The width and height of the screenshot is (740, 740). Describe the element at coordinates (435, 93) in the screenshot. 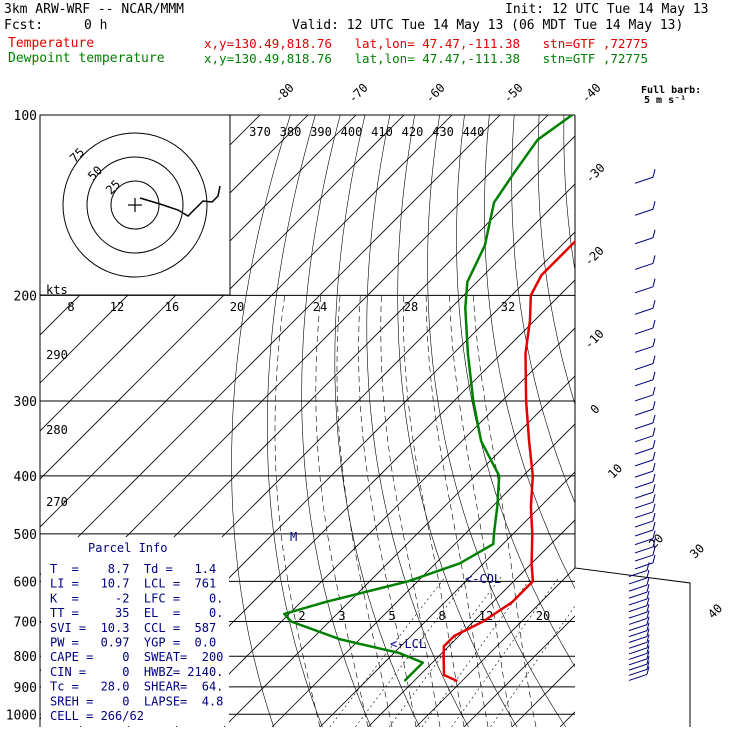

I see `isotherm-label: -60` at that location.